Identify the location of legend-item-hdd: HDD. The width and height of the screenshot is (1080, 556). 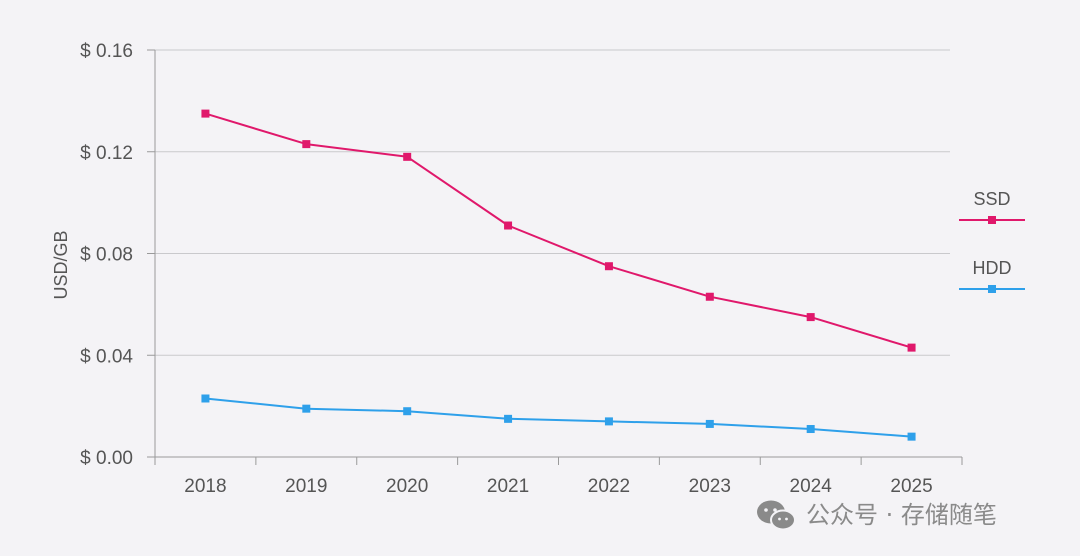
(992, 275).